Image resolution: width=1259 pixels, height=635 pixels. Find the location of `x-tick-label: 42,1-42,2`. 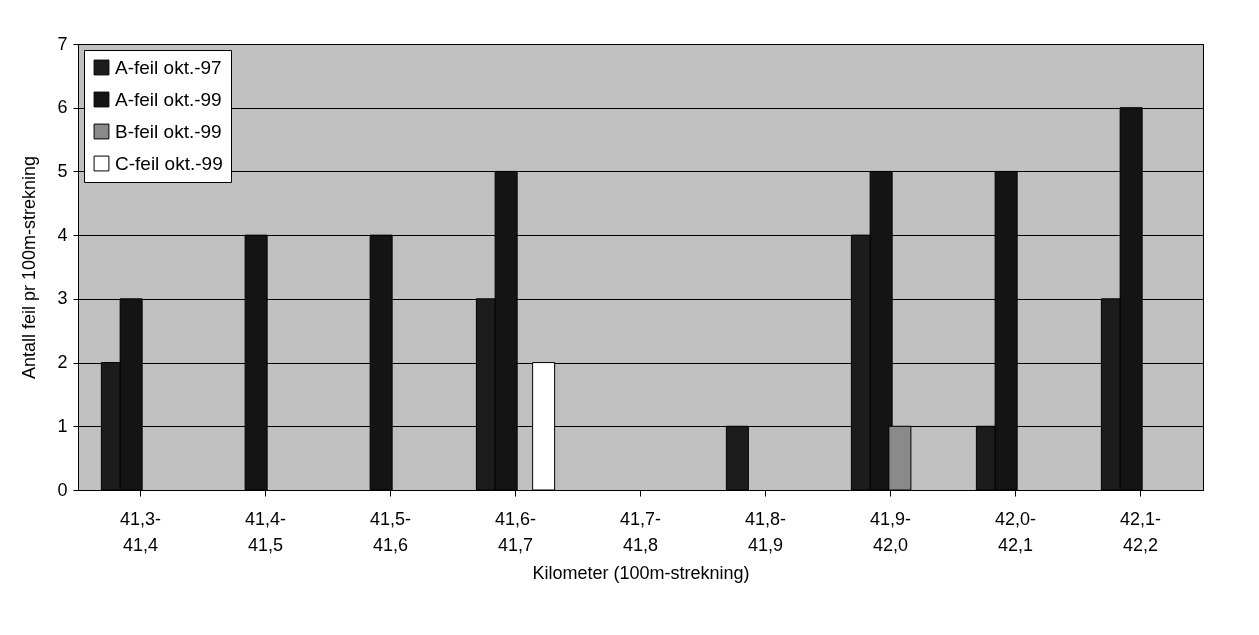

x-tick-label: 42,1-42,2 is located at coordinates (1140, 531).